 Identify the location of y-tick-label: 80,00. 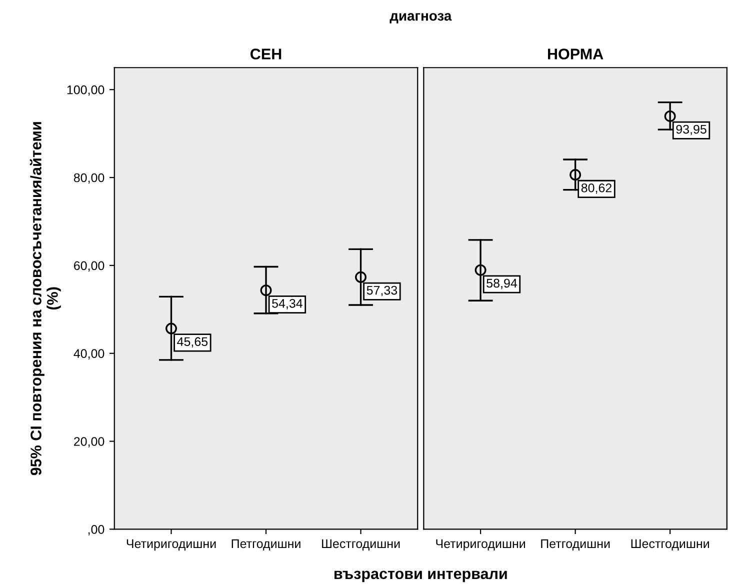
(89, 178).